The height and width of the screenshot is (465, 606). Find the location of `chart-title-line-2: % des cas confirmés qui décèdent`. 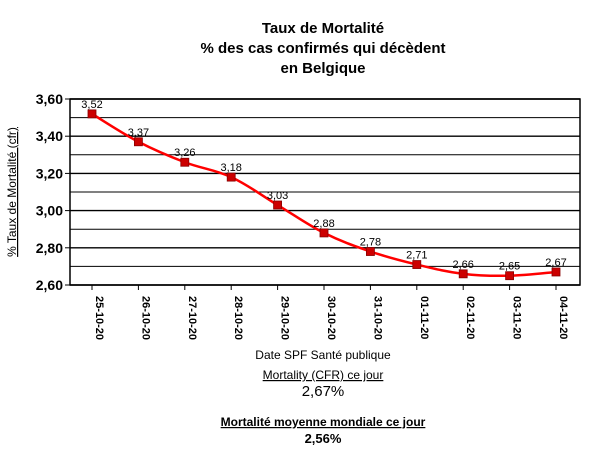

chart-title-line-2: % des cas confirmés qui décèdent is located at coordinates (322, 48).